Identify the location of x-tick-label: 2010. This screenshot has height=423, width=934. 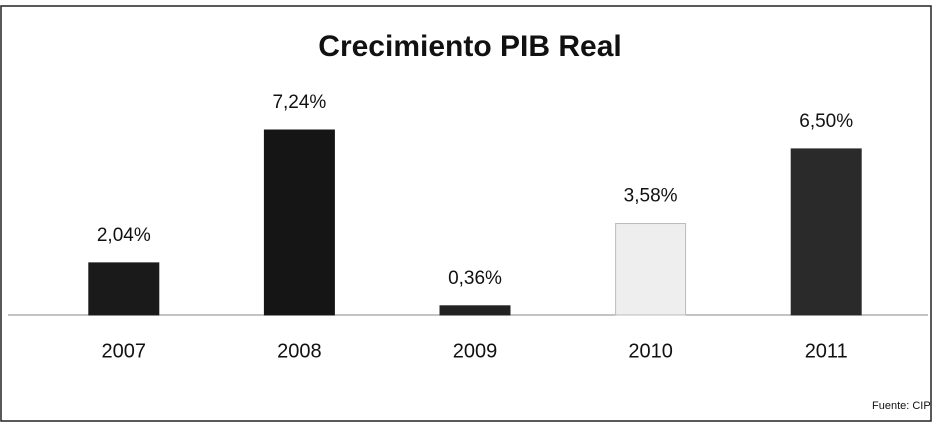
(650, 351).